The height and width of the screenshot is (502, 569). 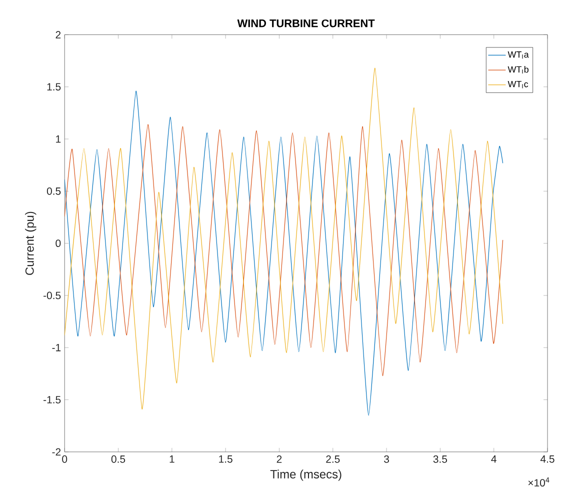 I want to click on y-tick-label: -1.5, so click(x=52, y=400).